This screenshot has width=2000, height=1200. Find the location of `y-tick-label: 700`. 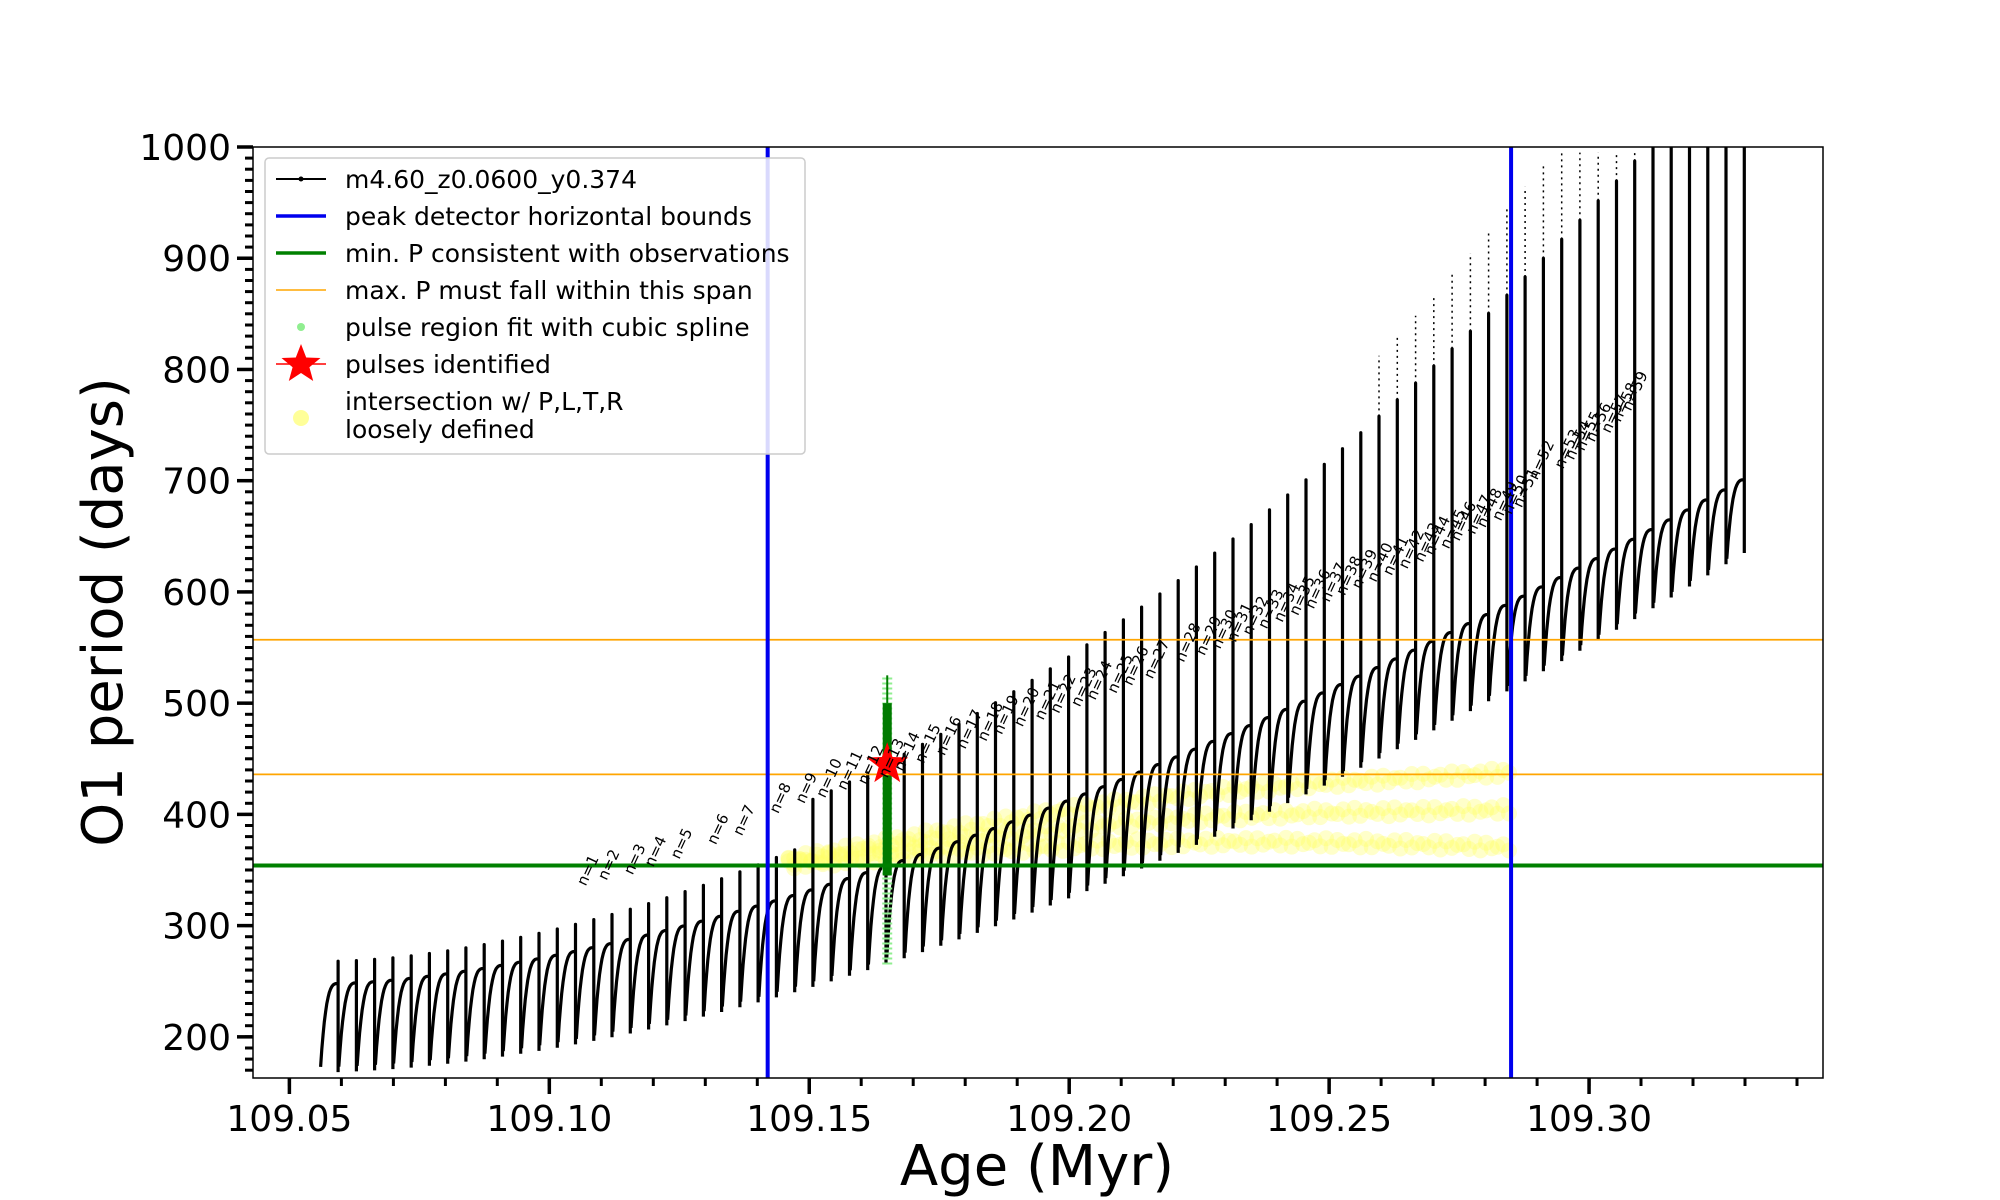

y-tick-label: 700 is located at coordinates (196, 482).